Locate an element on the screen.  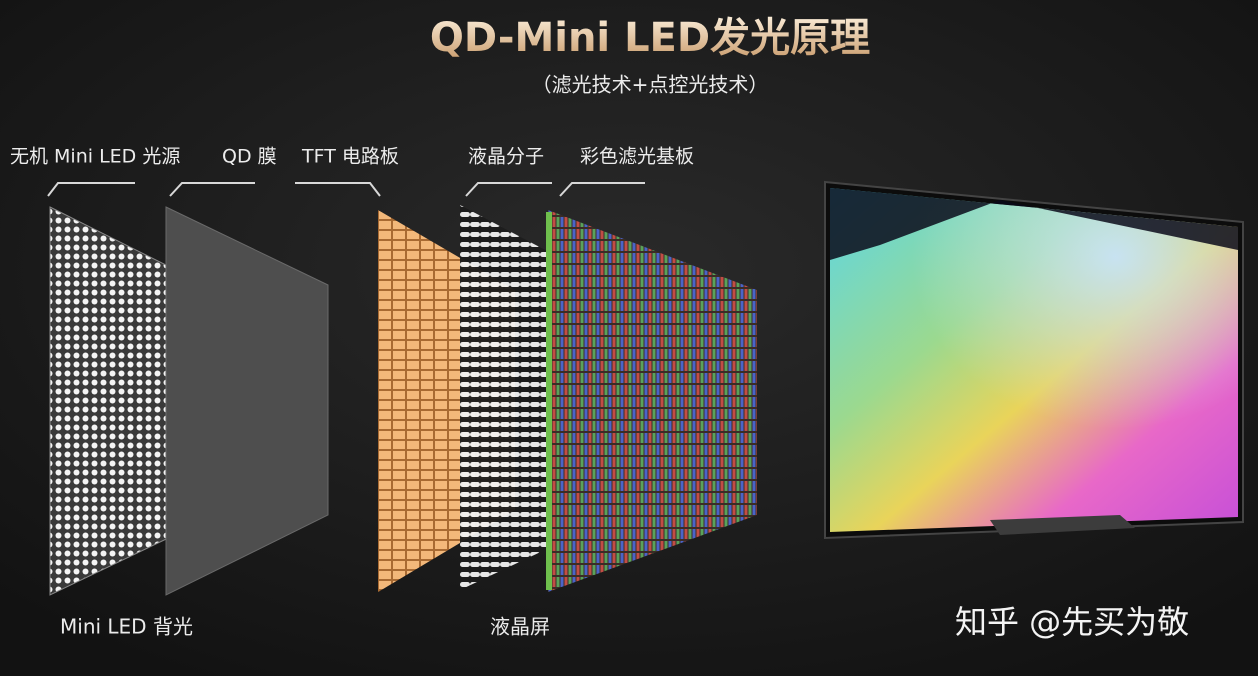
color-filter-layer is located at coordinates (652, 401).